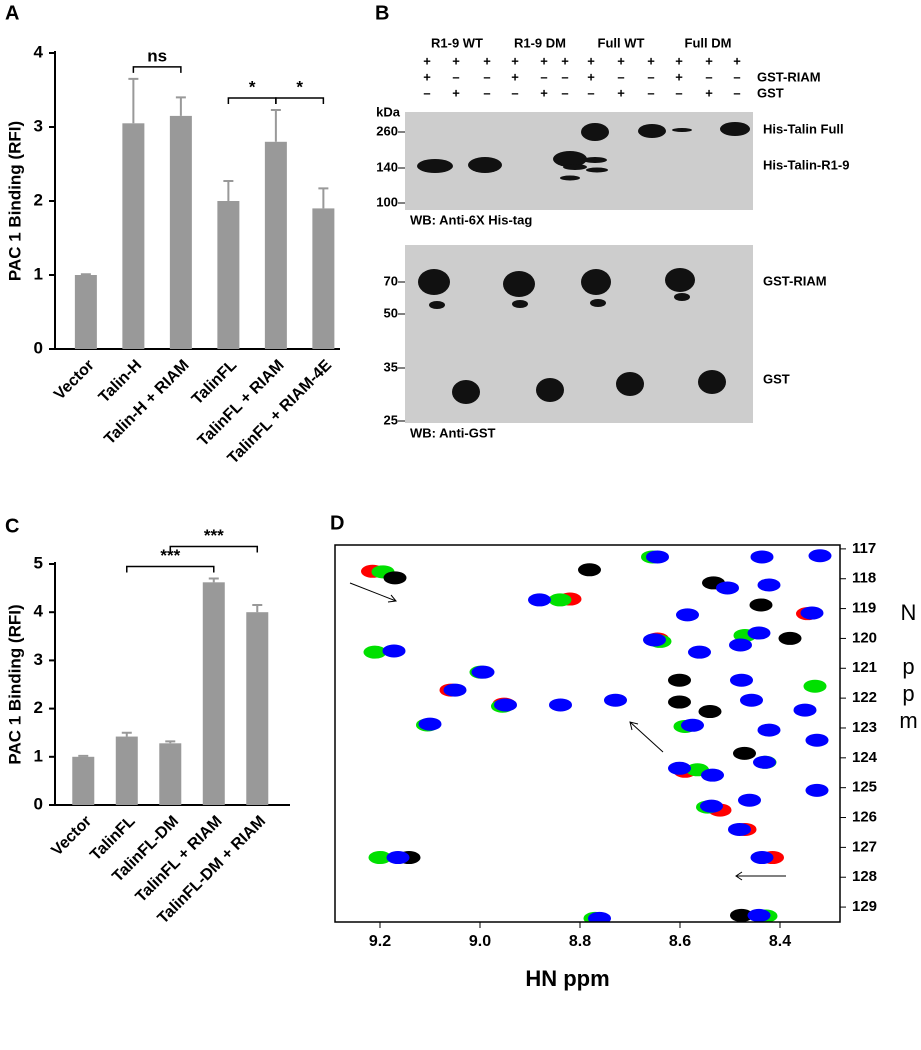 This screenshot has width=921, height=1050. Describe the element at coordinates (38, 803) in the screenshot. I see `y-tick-label: 0` at that location.